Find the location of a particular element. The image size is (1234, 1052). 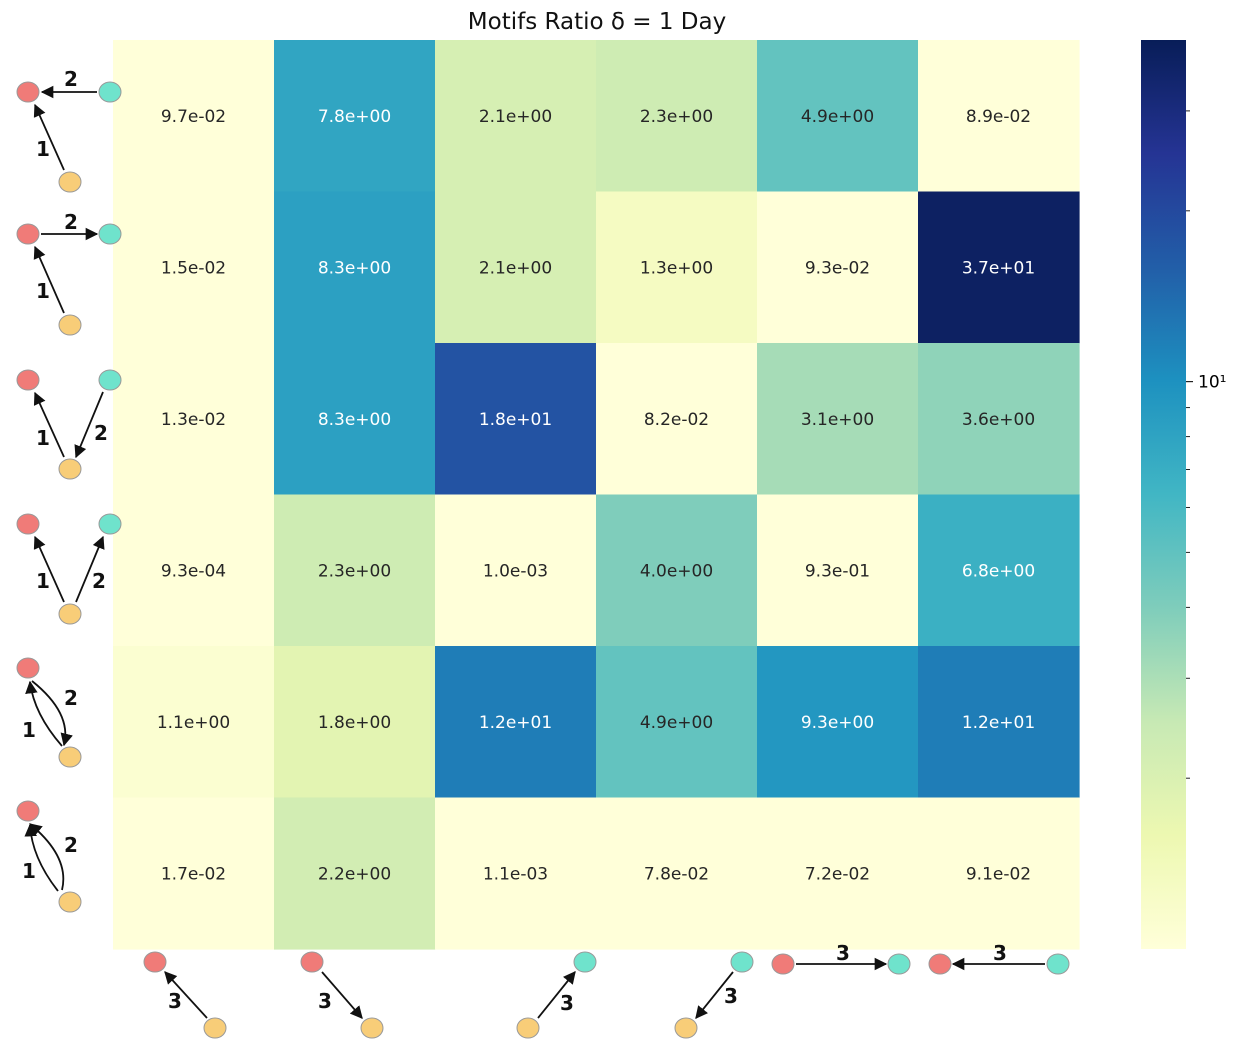

cell-value-label: 2.1e+00 is located at coordinates (515, 117).